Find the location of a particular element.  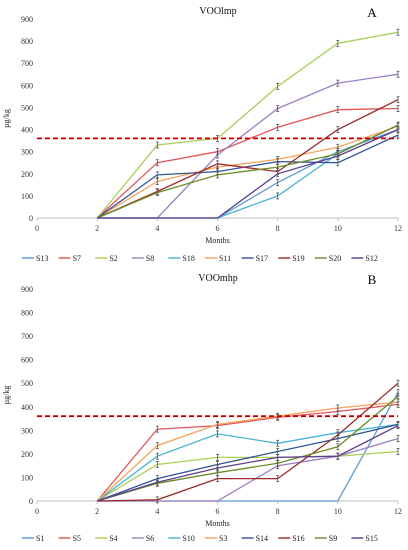

legend-label: S17 is located at coordinates (262, 258).